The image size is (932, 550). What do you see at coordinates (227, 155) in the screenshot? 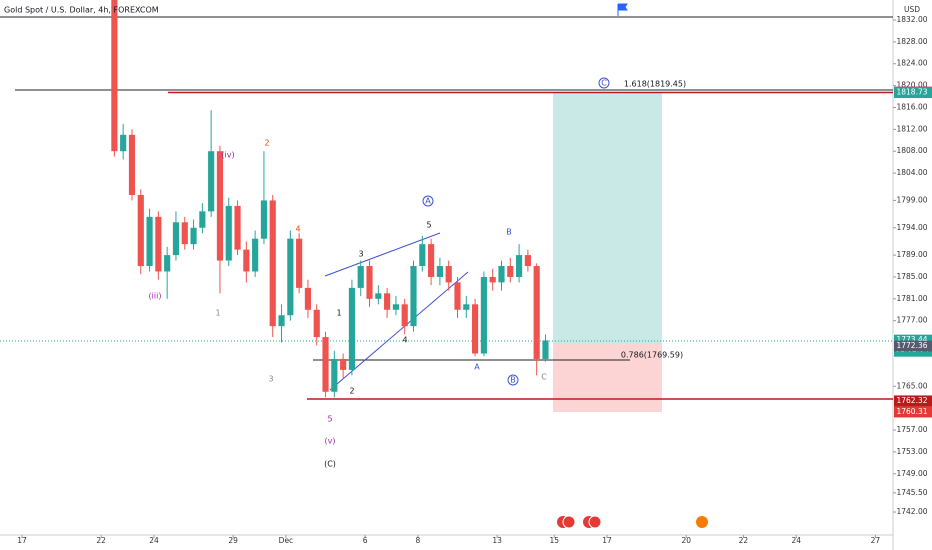
I see `annotation: (iv)` at bounding box center [227, 155].